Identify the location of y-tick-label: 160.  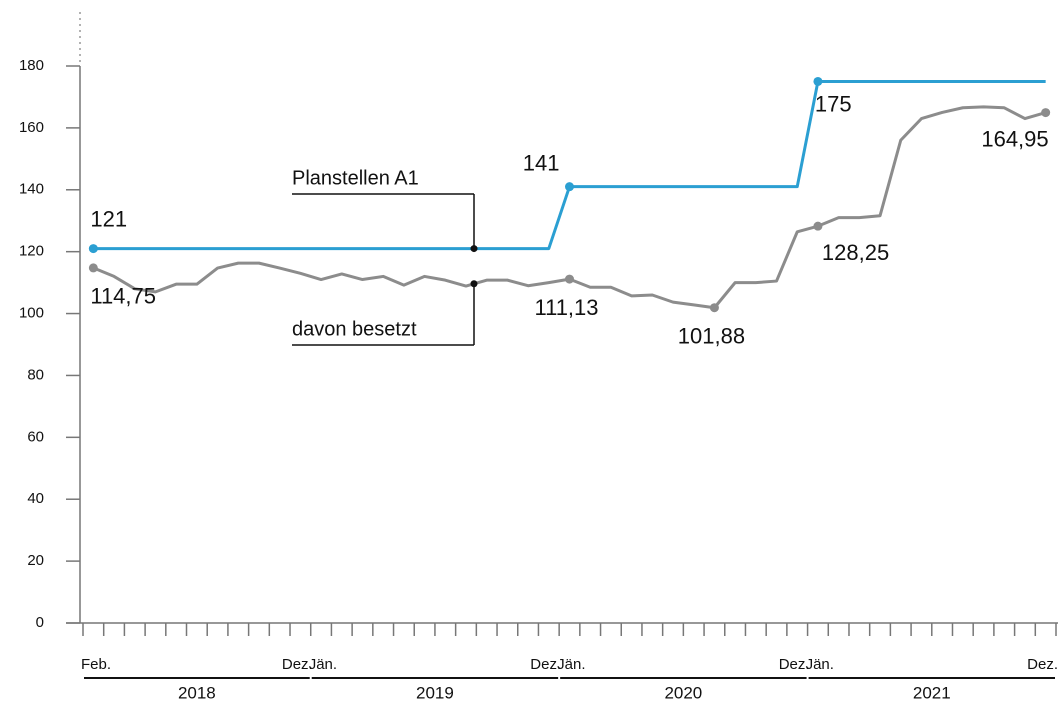
(31, 127).